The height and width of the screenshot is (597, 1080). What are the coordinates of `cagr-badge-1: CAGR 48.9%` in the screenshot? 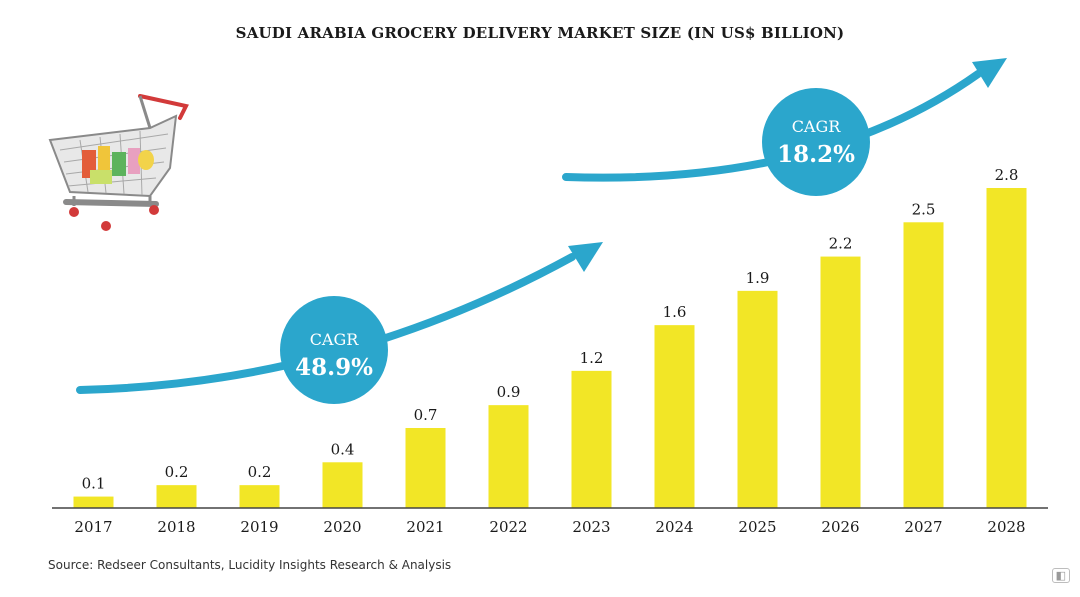 It's located at (334, 350).